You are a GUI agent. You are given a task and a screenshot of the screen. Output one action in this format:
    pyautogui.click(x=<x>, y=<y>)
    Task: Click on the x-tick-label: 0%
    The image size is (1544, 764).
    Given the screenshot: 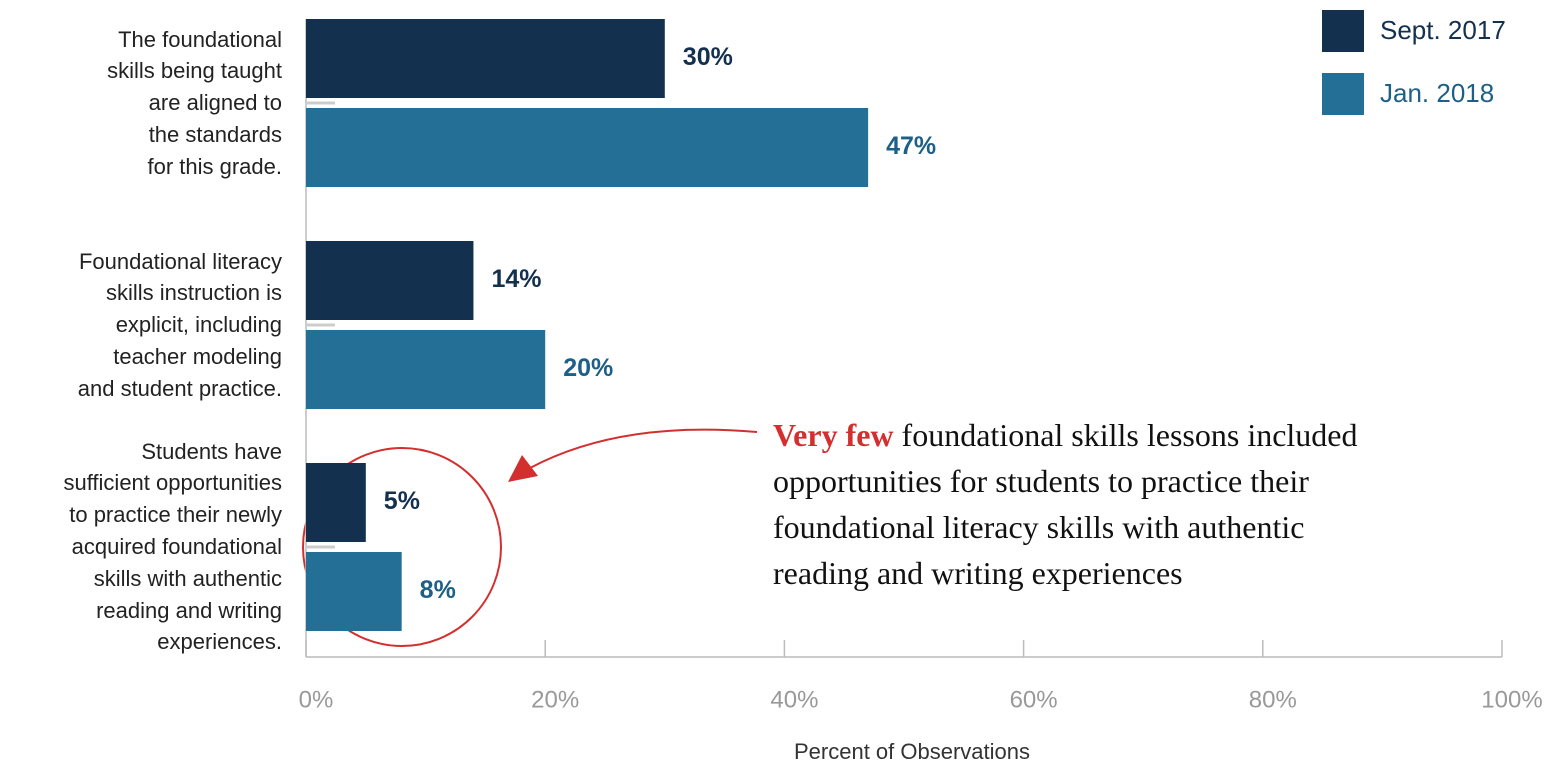 What is the action you would take?
    pyautogui.click(x=316, y=699)
    